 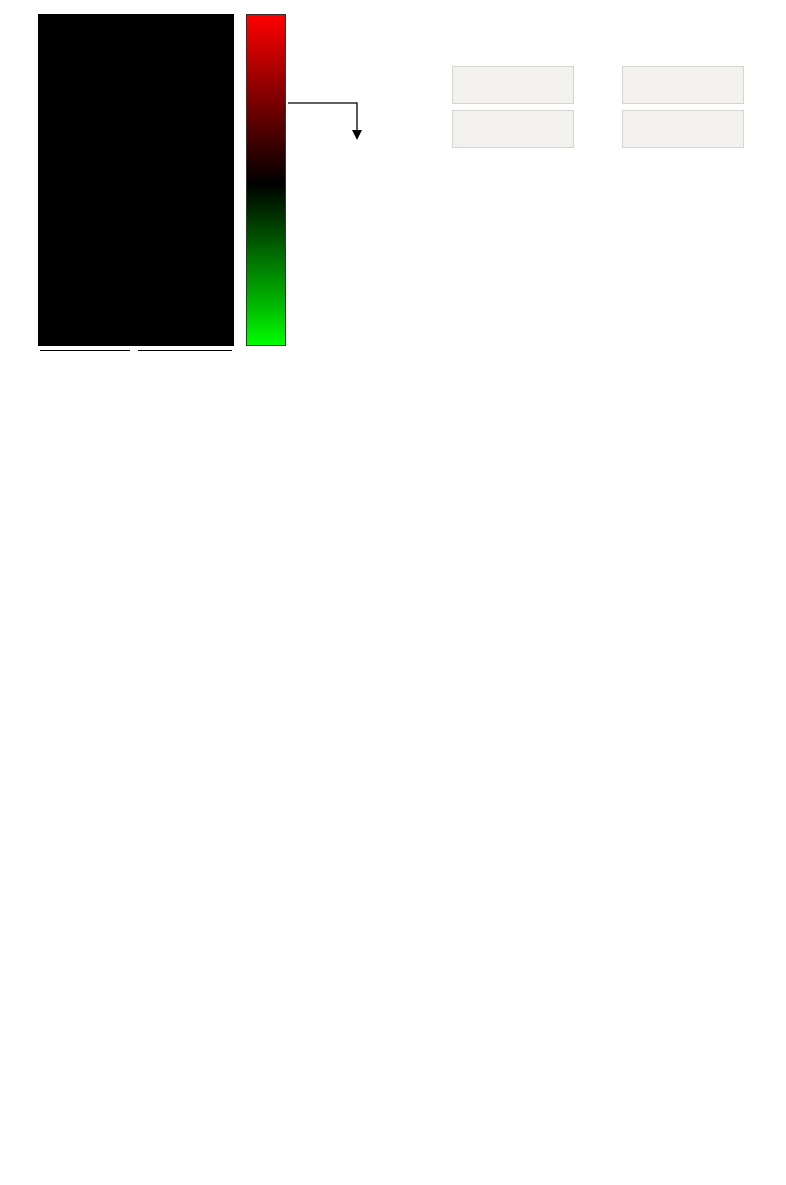 I want to click on luciferase-bar-chart, so click(x=420, y=779).